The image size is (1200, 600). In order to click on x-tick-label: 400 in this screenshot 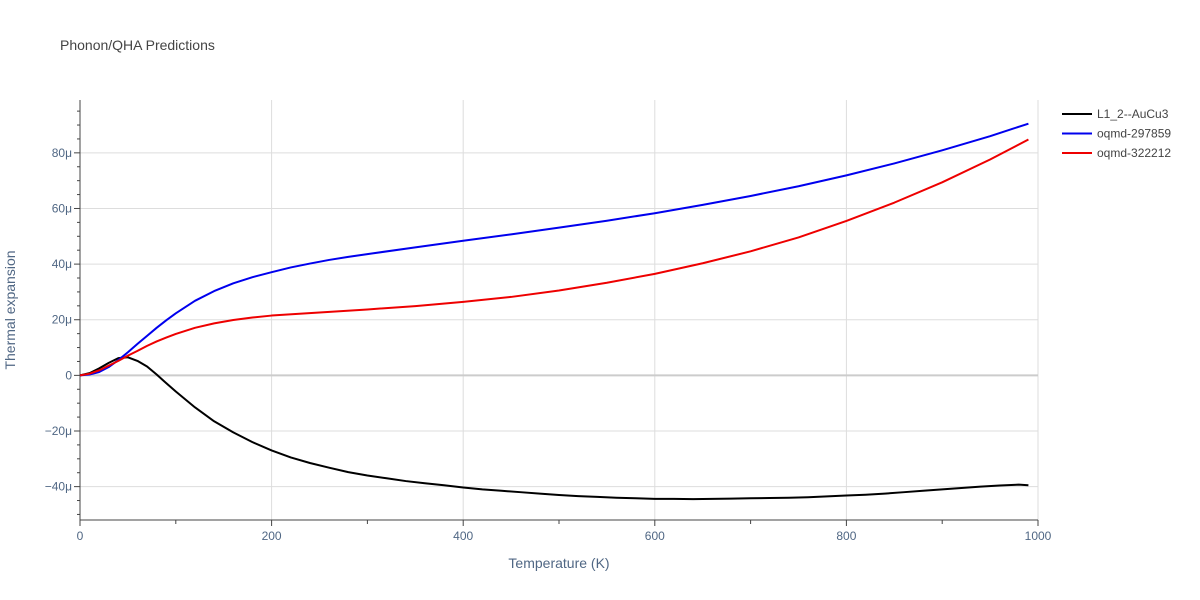, I will do `click(463, 536)`.